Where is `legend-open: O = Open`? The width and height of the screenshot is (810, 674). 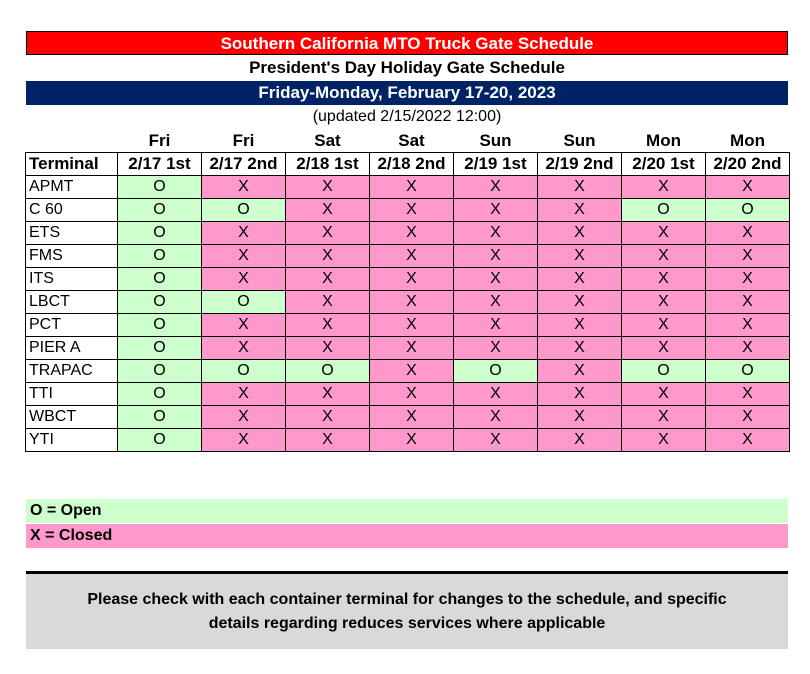
legend-open: O = Open is located at coordinates (407, 511).